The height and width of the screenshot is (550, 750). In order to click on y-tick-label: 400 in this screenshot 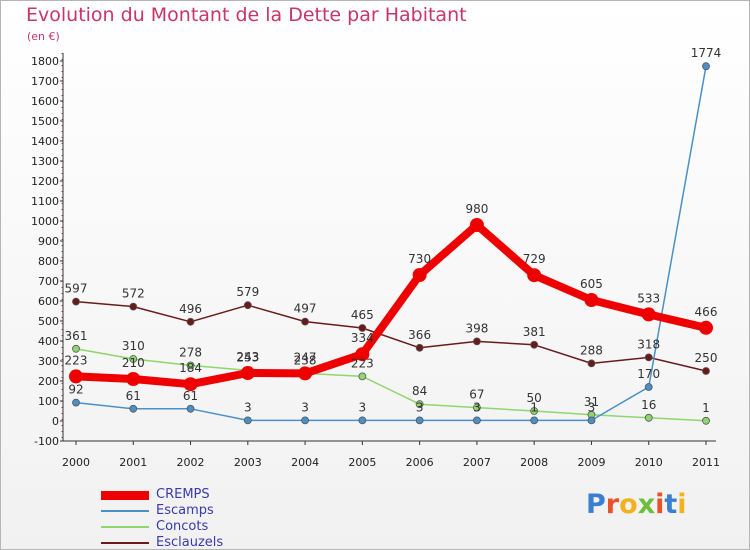, I will do `click(48, 341)`.